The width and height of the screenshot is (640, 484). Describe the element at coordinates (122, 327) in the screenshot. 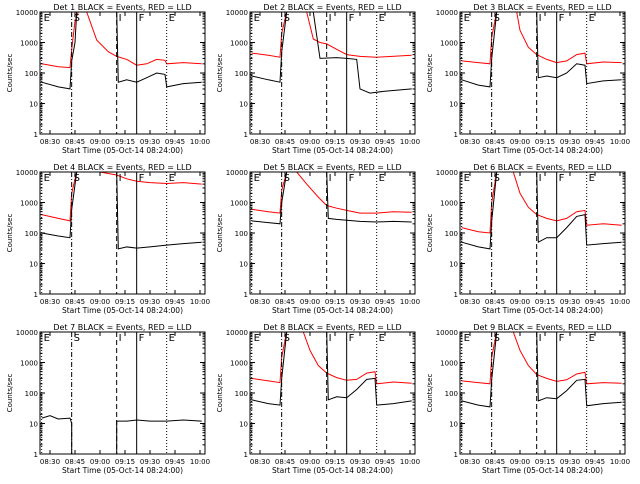

I see `panel-title: Det 7 BLACK = Events, RED = LLD` at that location.